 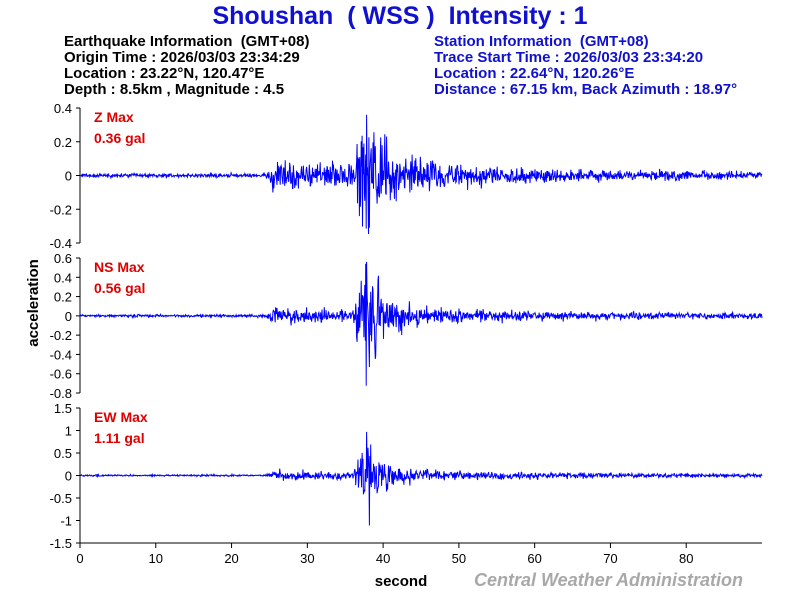 What do you see at coordinates (68, 476) in the screenshot?
I see `ew-y-tick-label: 0` at bounding box center [68, 476].